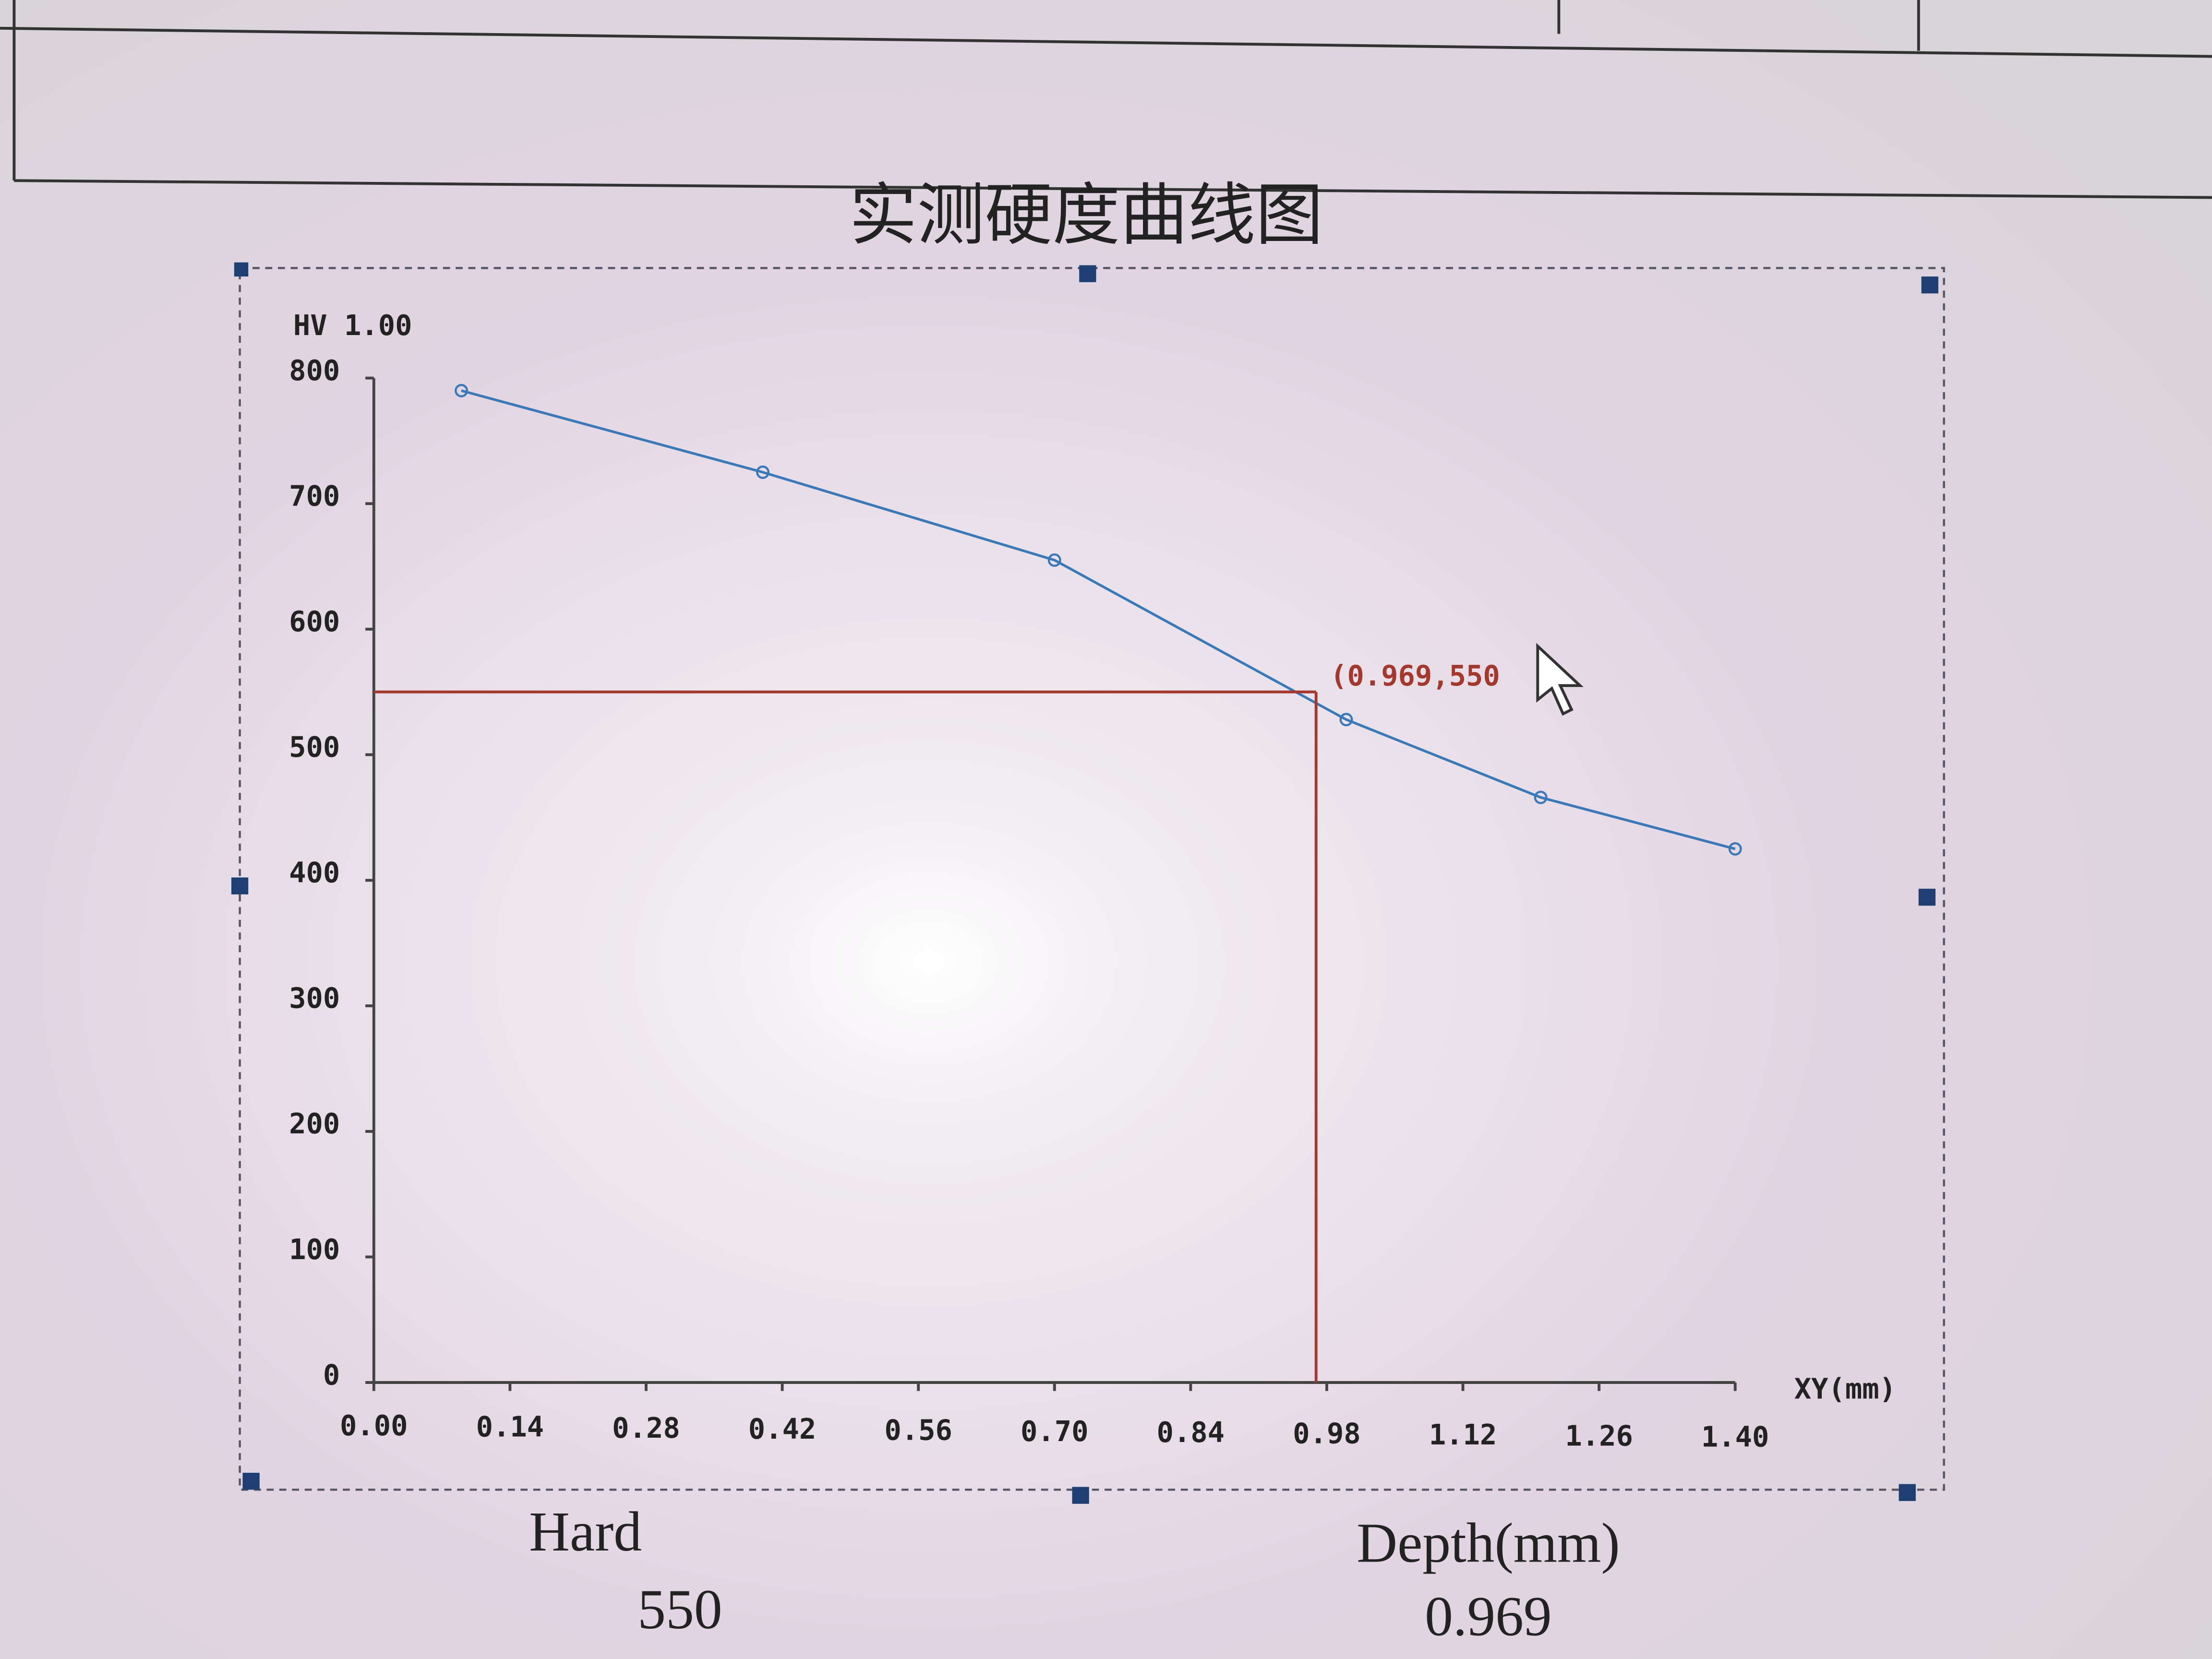  What do you see at coordinates (353, 326) in the screenshot?
I see `y-axis-label: HV 1.00` at bounding box center [353, 326].